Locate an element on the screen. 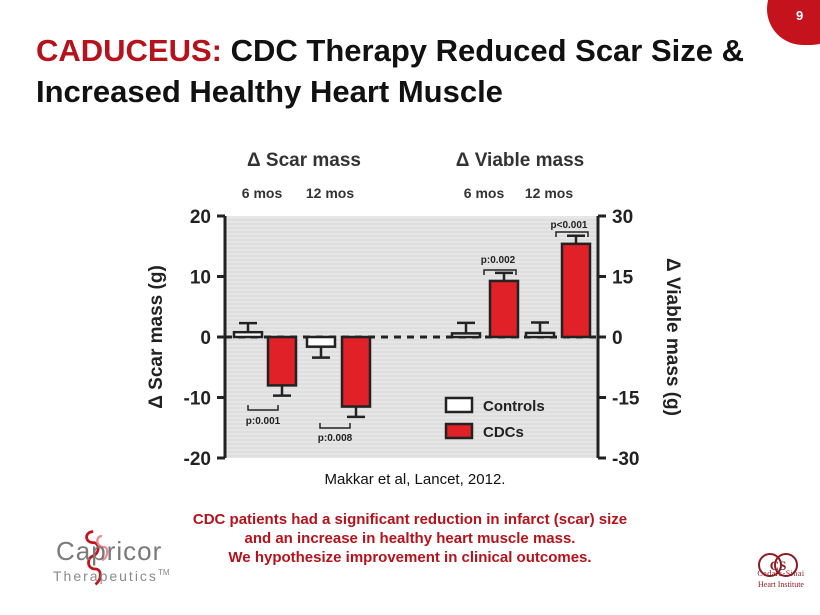 This screenshot has width=820, height=615. left-tick-label: -10 is located at coordinates (197, 399).